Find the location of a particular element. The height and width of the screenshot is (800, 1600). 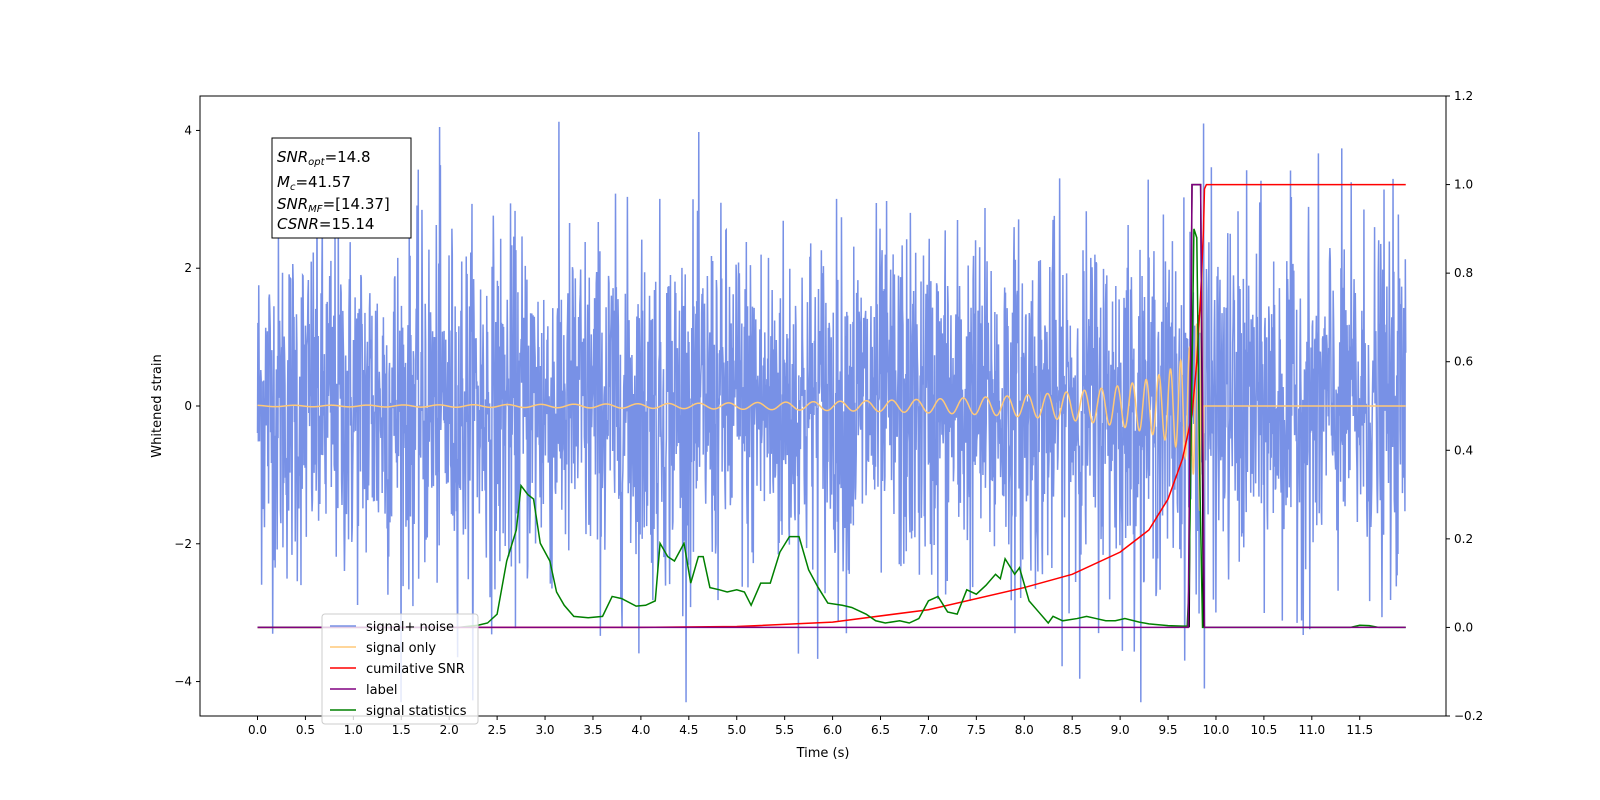

x-tick-label: 2.0 is located at coordinates (449, 730).